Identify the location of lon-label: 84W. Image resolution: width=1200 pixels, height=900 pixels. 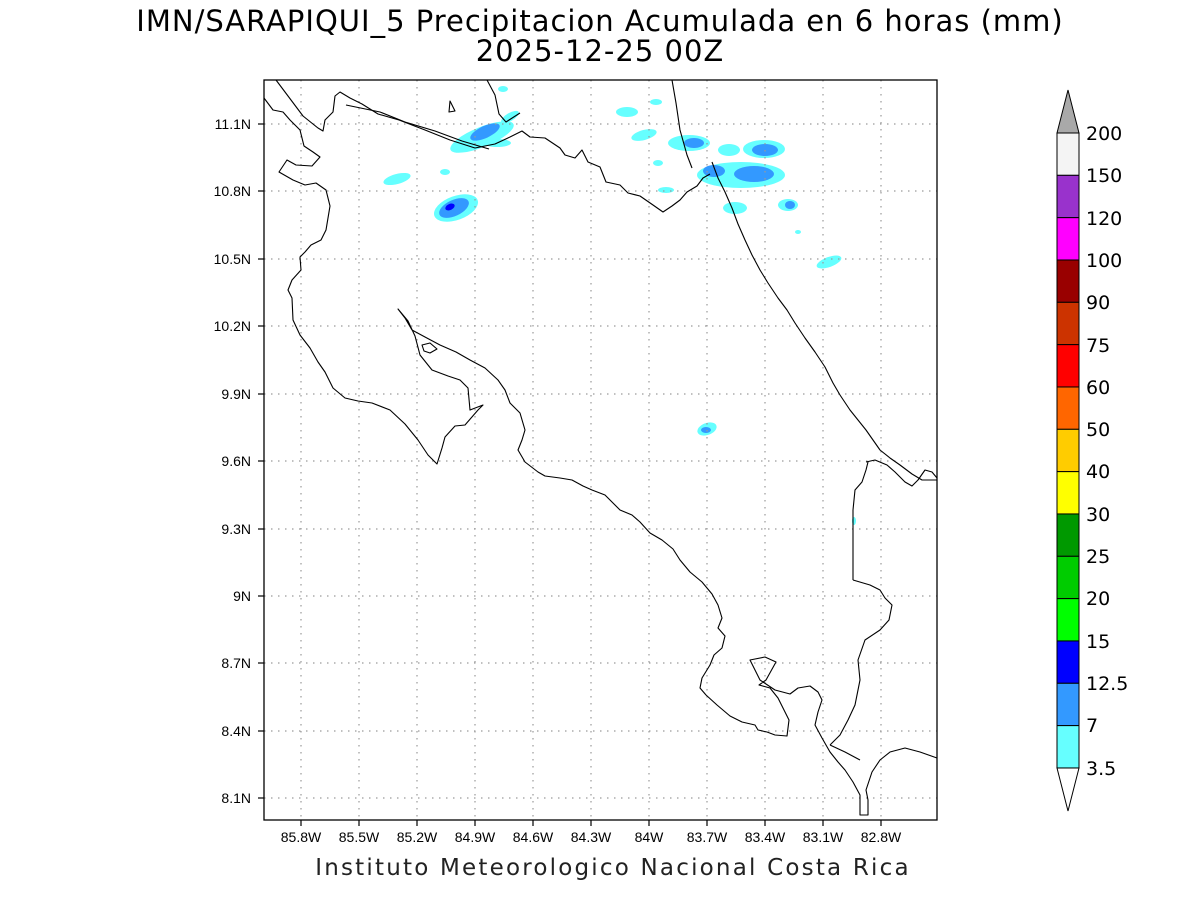
(650, 837).